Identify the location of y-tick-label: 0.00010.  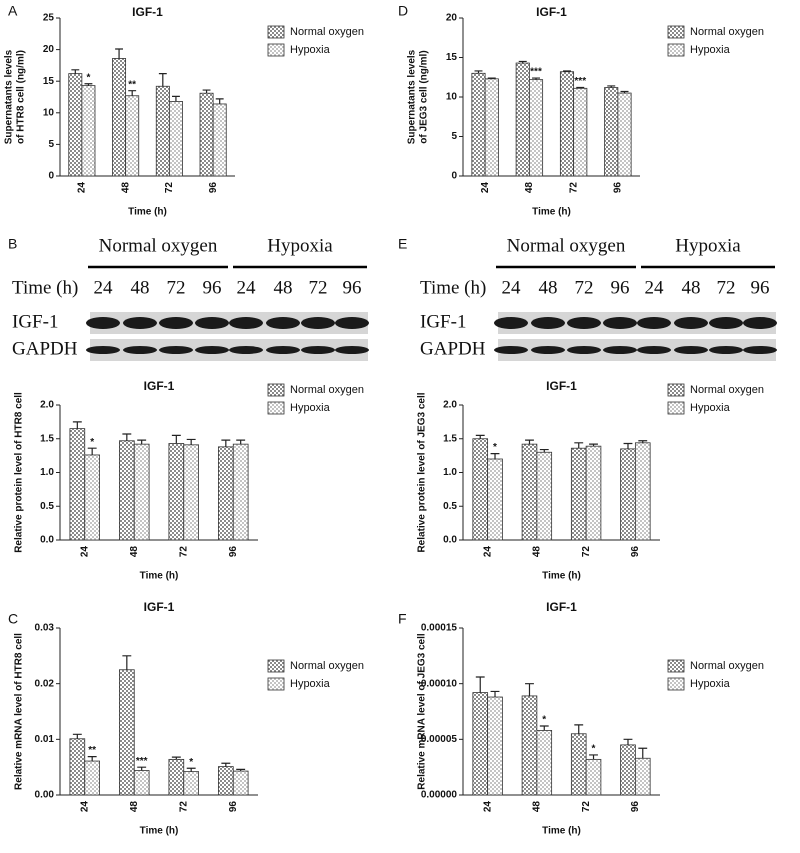
(439, 683).